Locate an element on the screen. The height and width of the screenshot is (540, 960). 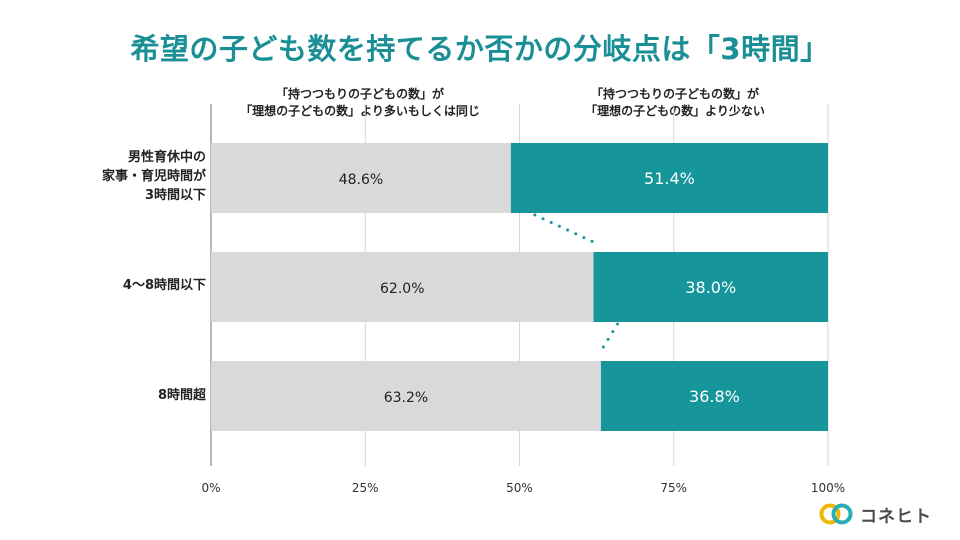
bar-series2-cat2 is located at coordinates (710, 287).